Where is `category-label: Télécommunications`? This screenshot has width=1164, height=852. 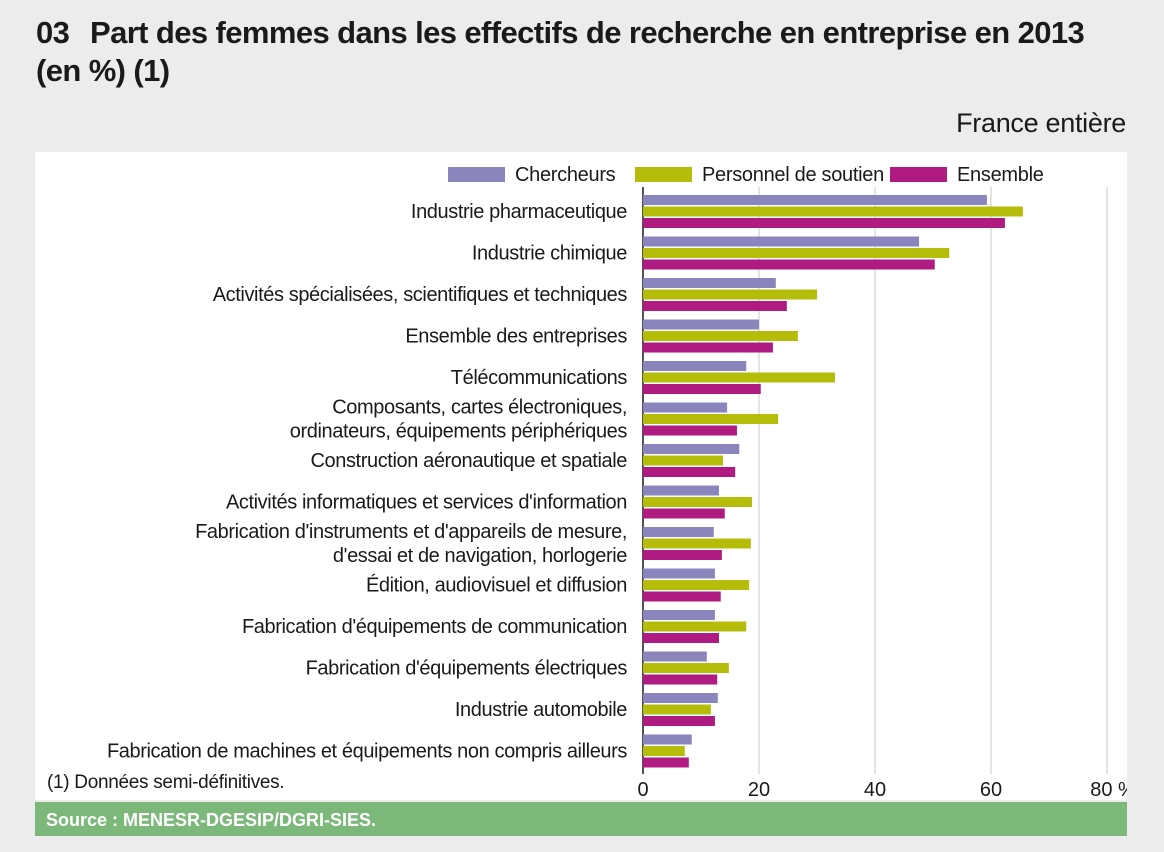 category-label: Télécommunications is located at coordinates (539, 378).